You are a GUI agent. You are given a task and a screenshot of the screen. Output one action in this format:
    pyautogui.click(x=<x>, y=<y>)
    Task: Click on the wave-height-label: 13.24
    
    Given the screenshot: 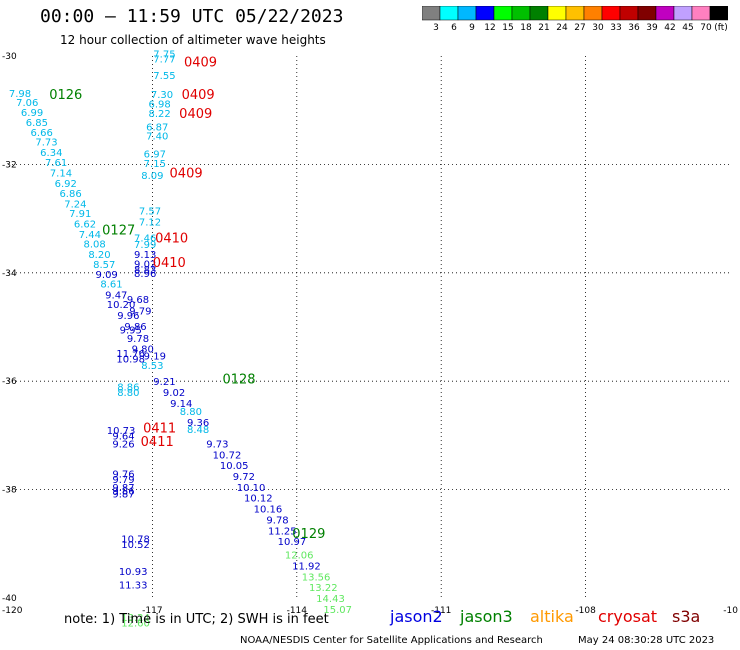 What is the action you would take?
    pyautogui.click(x=135, y=618)
    